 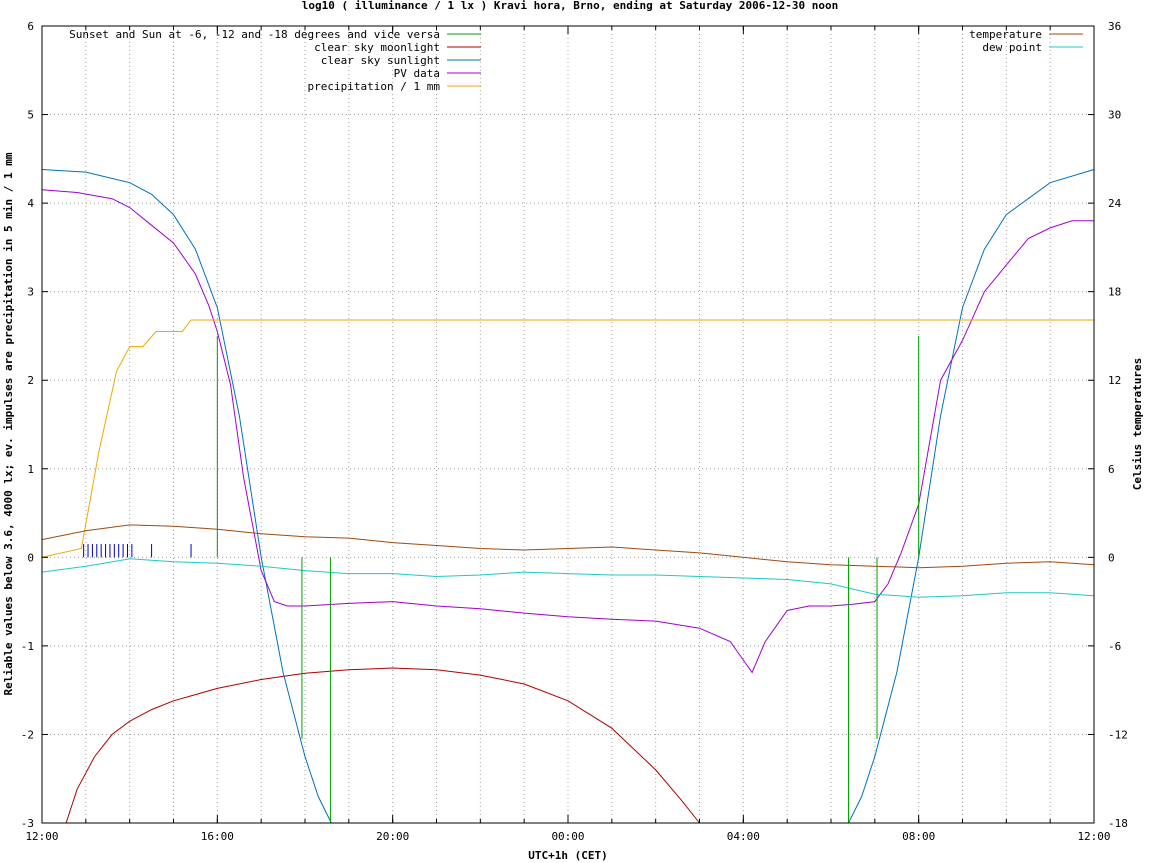 I want to click on y2-tick-label: 18, so click(x=1114, y=292).